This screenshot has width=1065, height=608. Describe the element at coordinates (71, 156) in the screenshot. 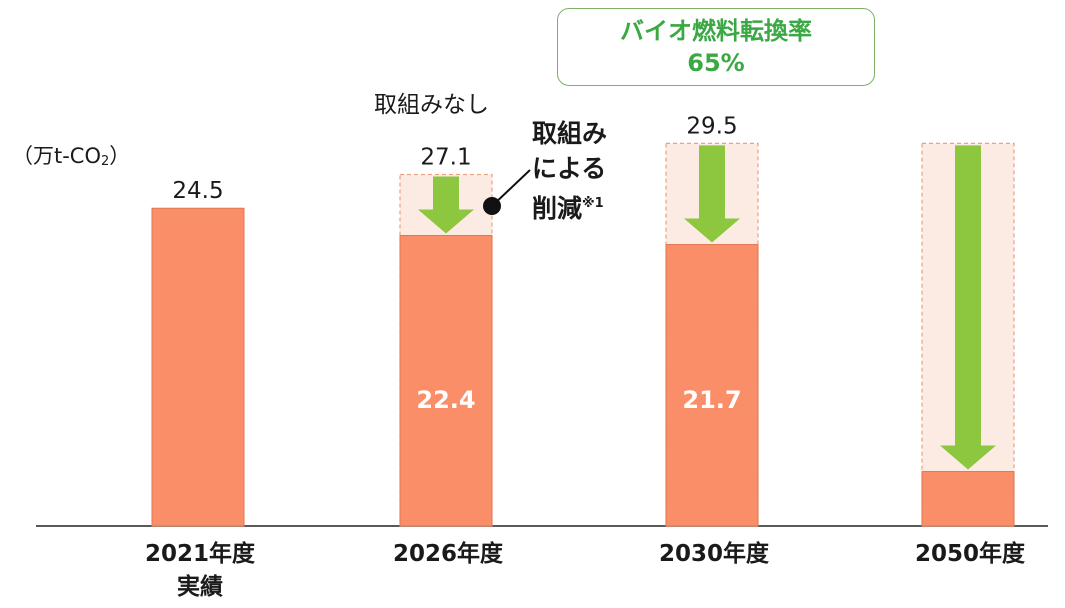

I see `unit-label: （万t-CO2）` at that location.